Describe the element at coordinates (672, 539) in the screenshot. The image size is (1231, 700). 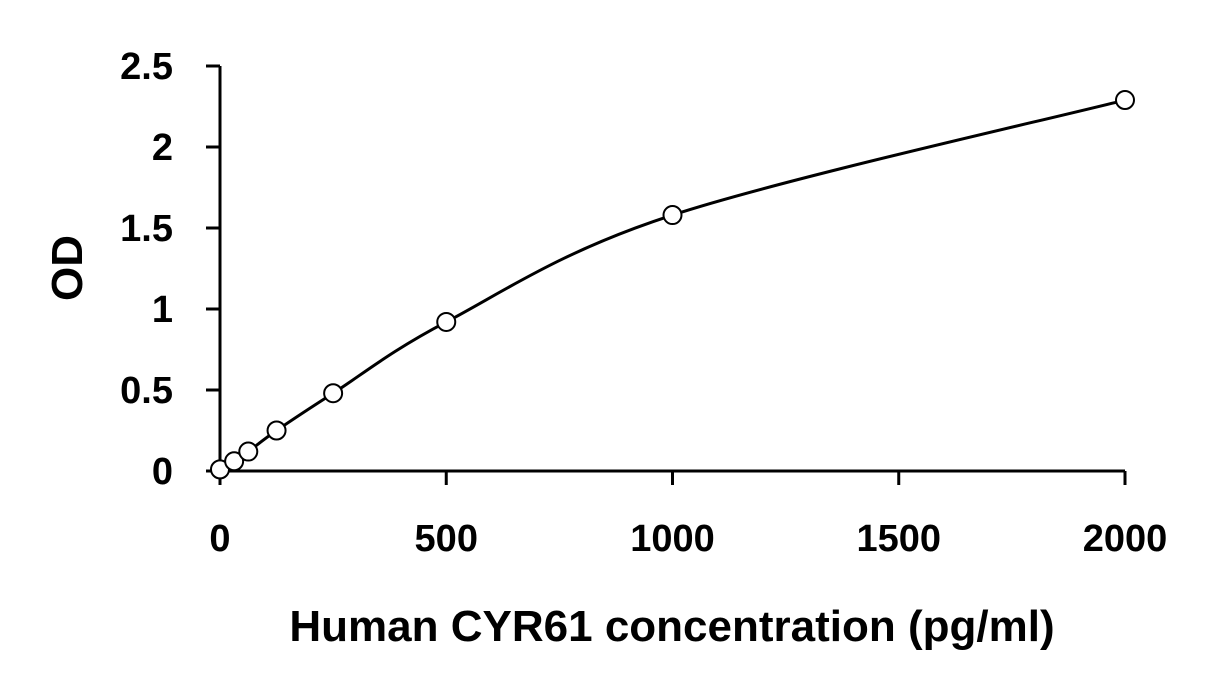
I see `x-tick-label: 1000` at that location.